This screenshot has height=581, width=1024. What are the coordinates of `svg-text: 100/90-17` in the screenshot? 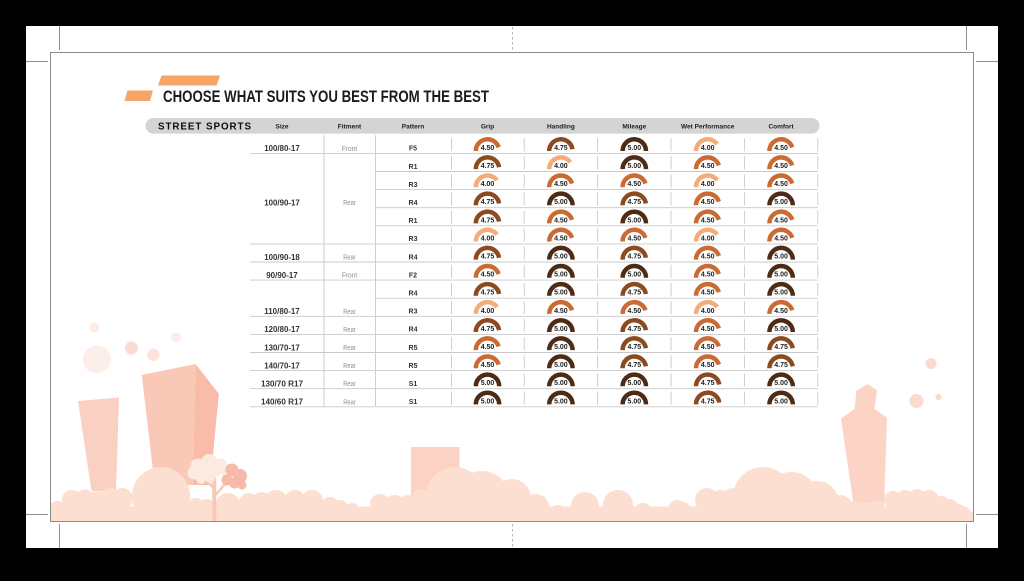 It's located at (282, 203).